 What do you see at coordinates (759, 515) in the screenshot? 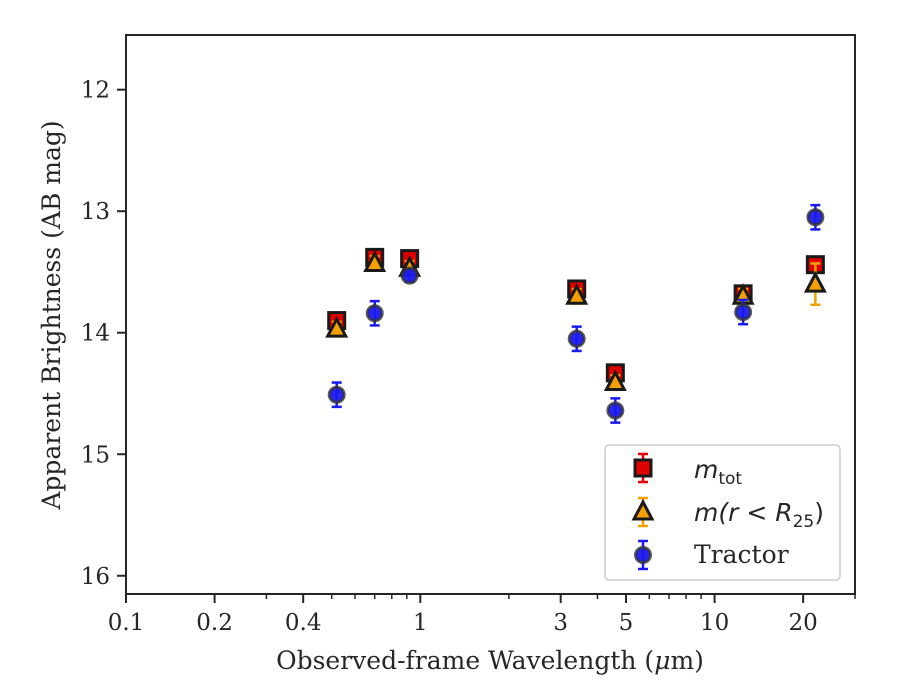
I see `legend-label-mr25: m(r < R25)` at bounding box center [759, 515].